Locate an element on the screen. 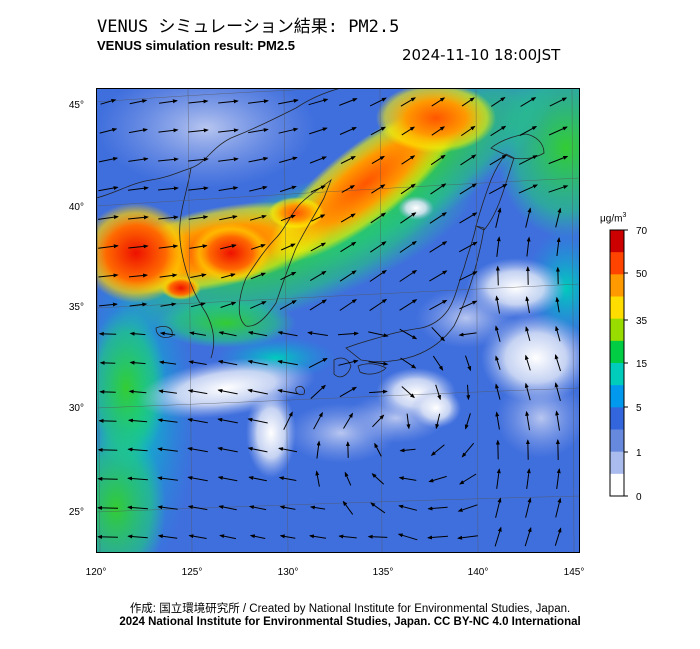 This screenshot has width=700, height=649. colorbar-label: 35 is located at coordinates (642, 321).